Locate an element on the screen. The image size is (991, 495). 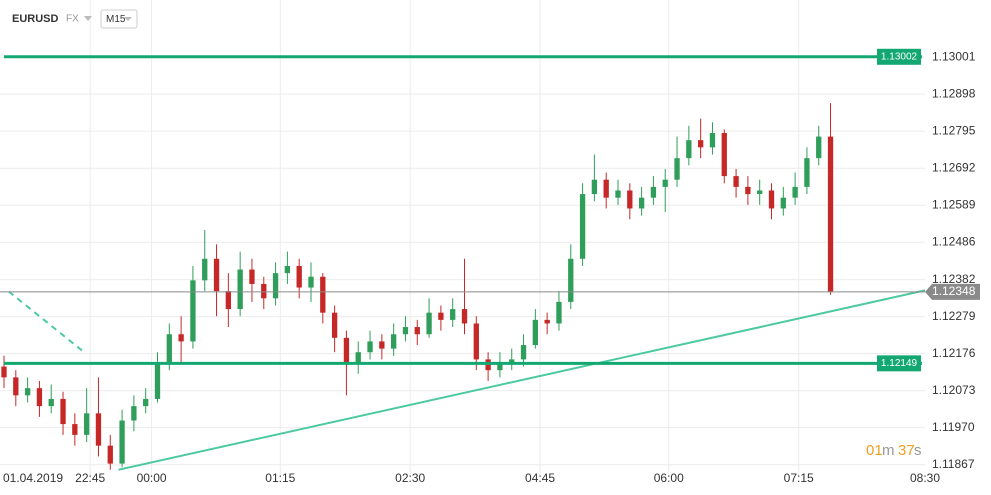
last-price-badge is located at coordinates (952, 291).